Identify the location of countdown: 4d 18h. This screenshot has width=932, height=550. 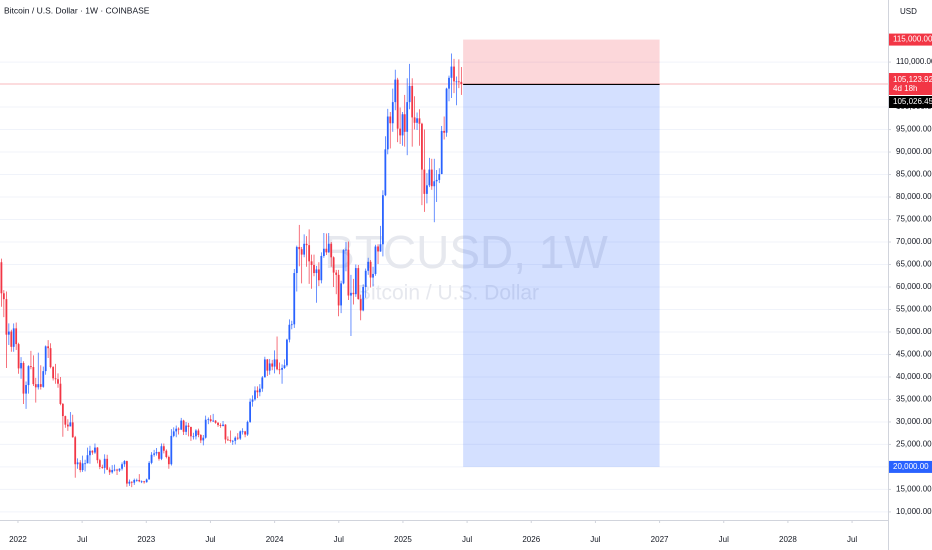
(905, 88).